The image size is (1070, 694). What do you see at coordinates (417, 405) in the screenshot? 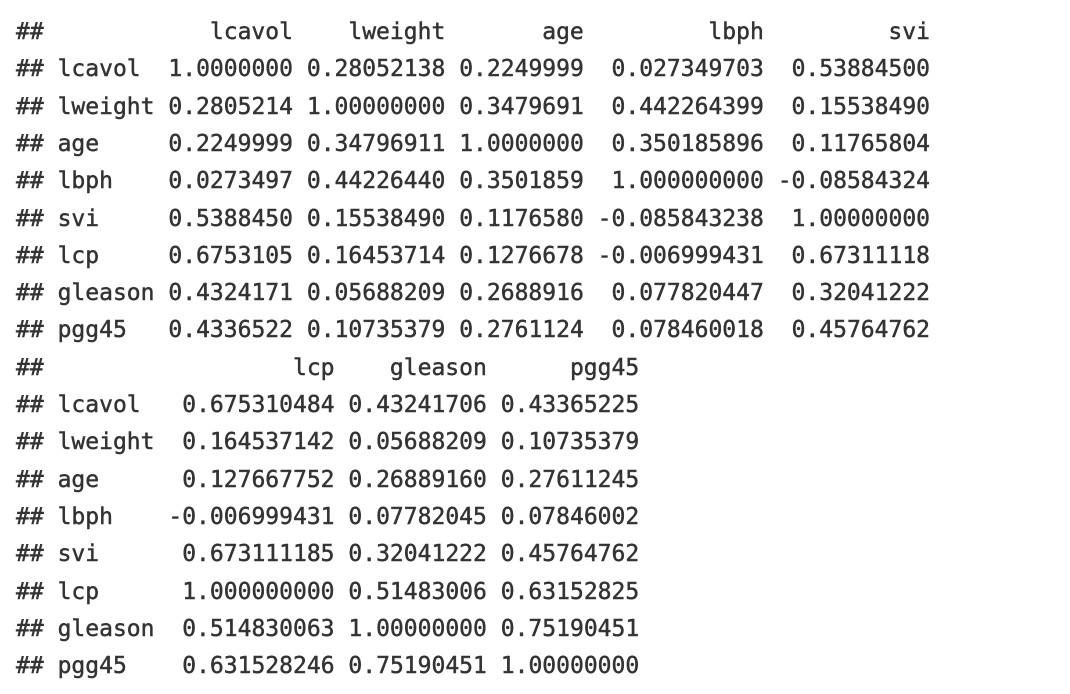
I see `correlation-value: 0.43241706` at bounding box center [417, 405].